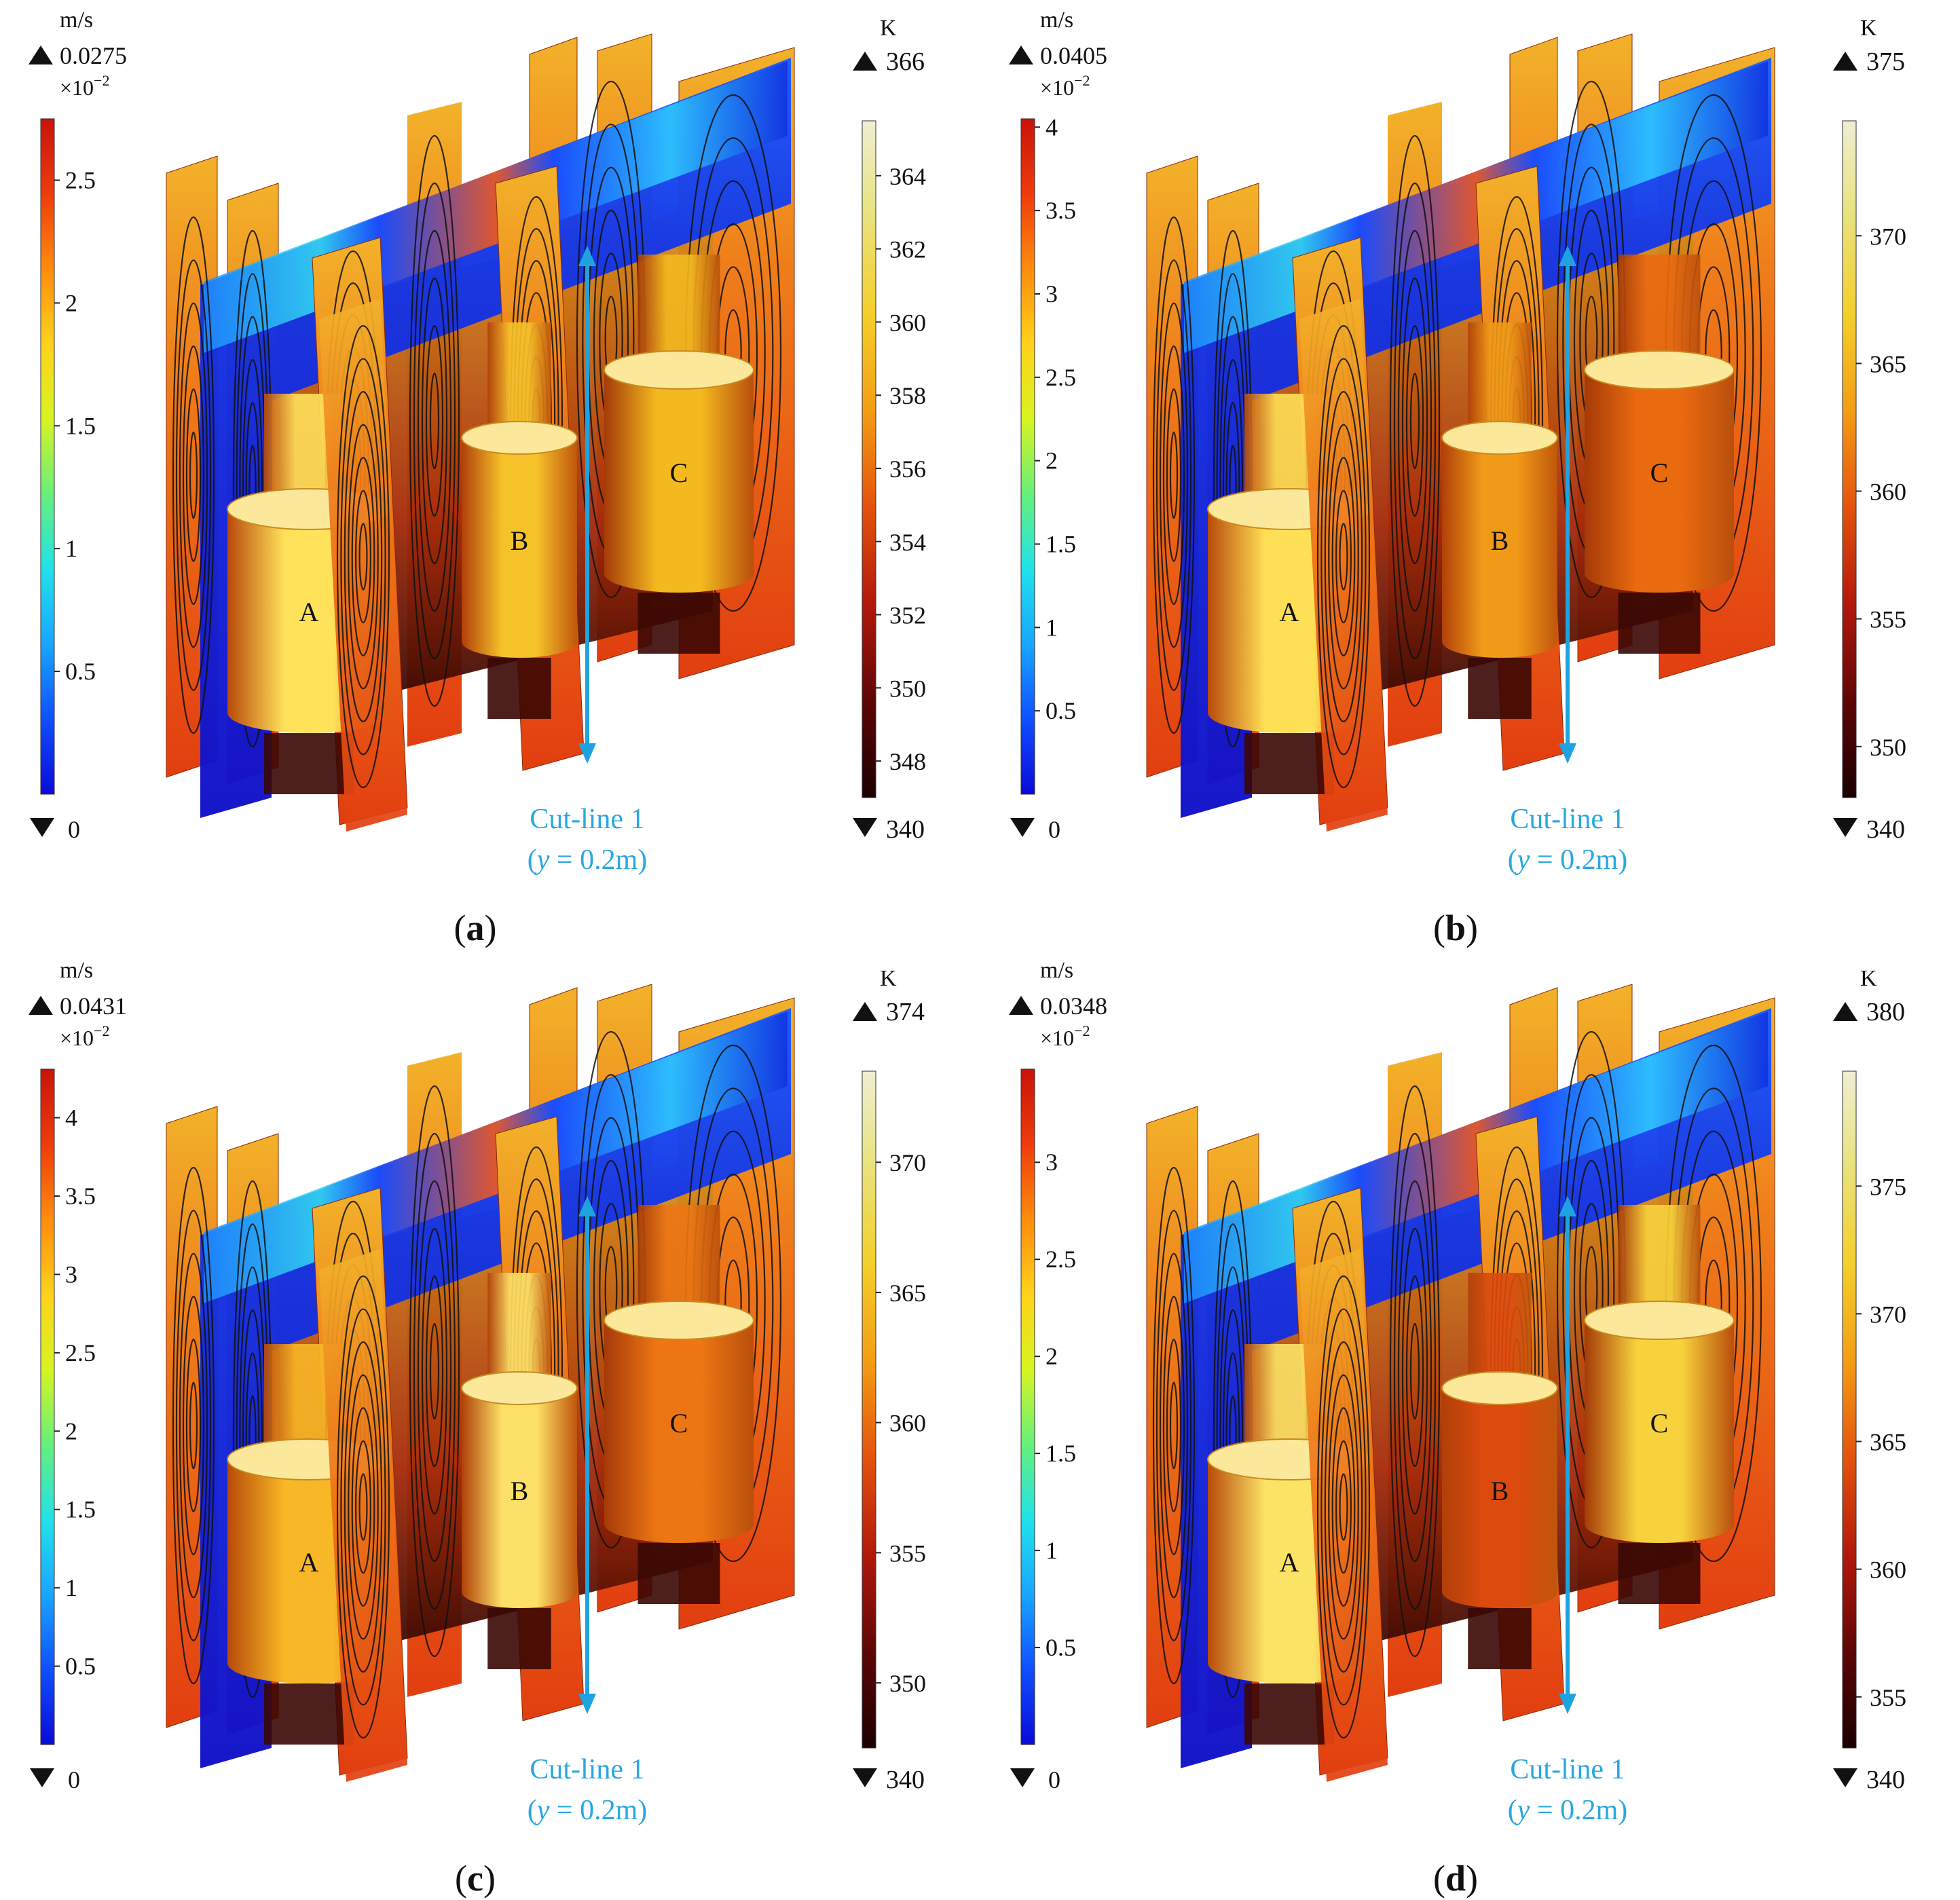 The width and height of the screenshot is (1960, 1900). I want to click on winding-label: C, so click(679, 473).